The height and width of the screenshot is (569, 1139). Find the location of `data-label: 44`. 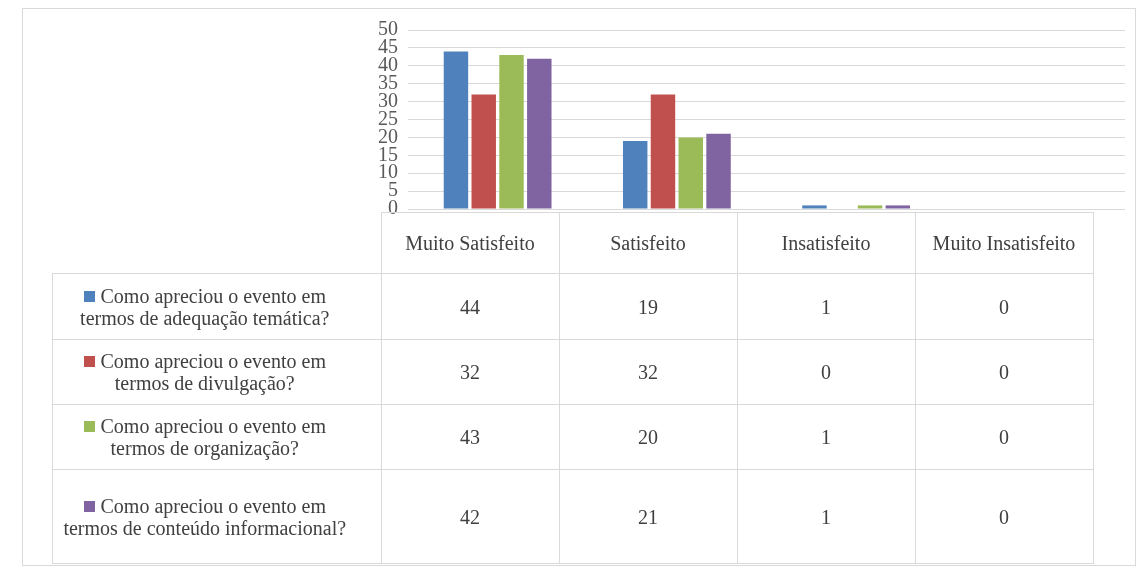

data-label: 44 is located at coordinates (470, 306).